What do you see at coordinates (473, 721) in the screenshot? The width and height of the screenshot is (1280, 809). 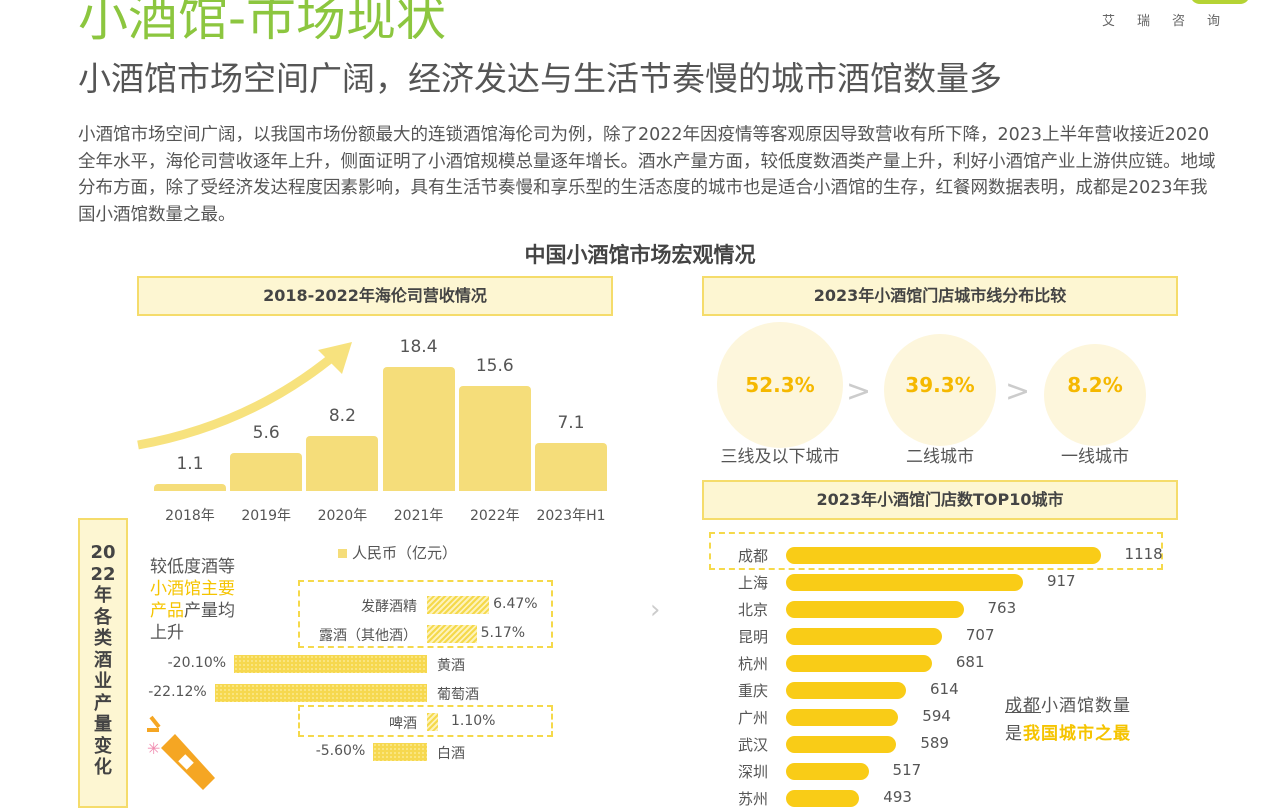 I see `value-label: 1.10%` at bounding box center [473, 721].